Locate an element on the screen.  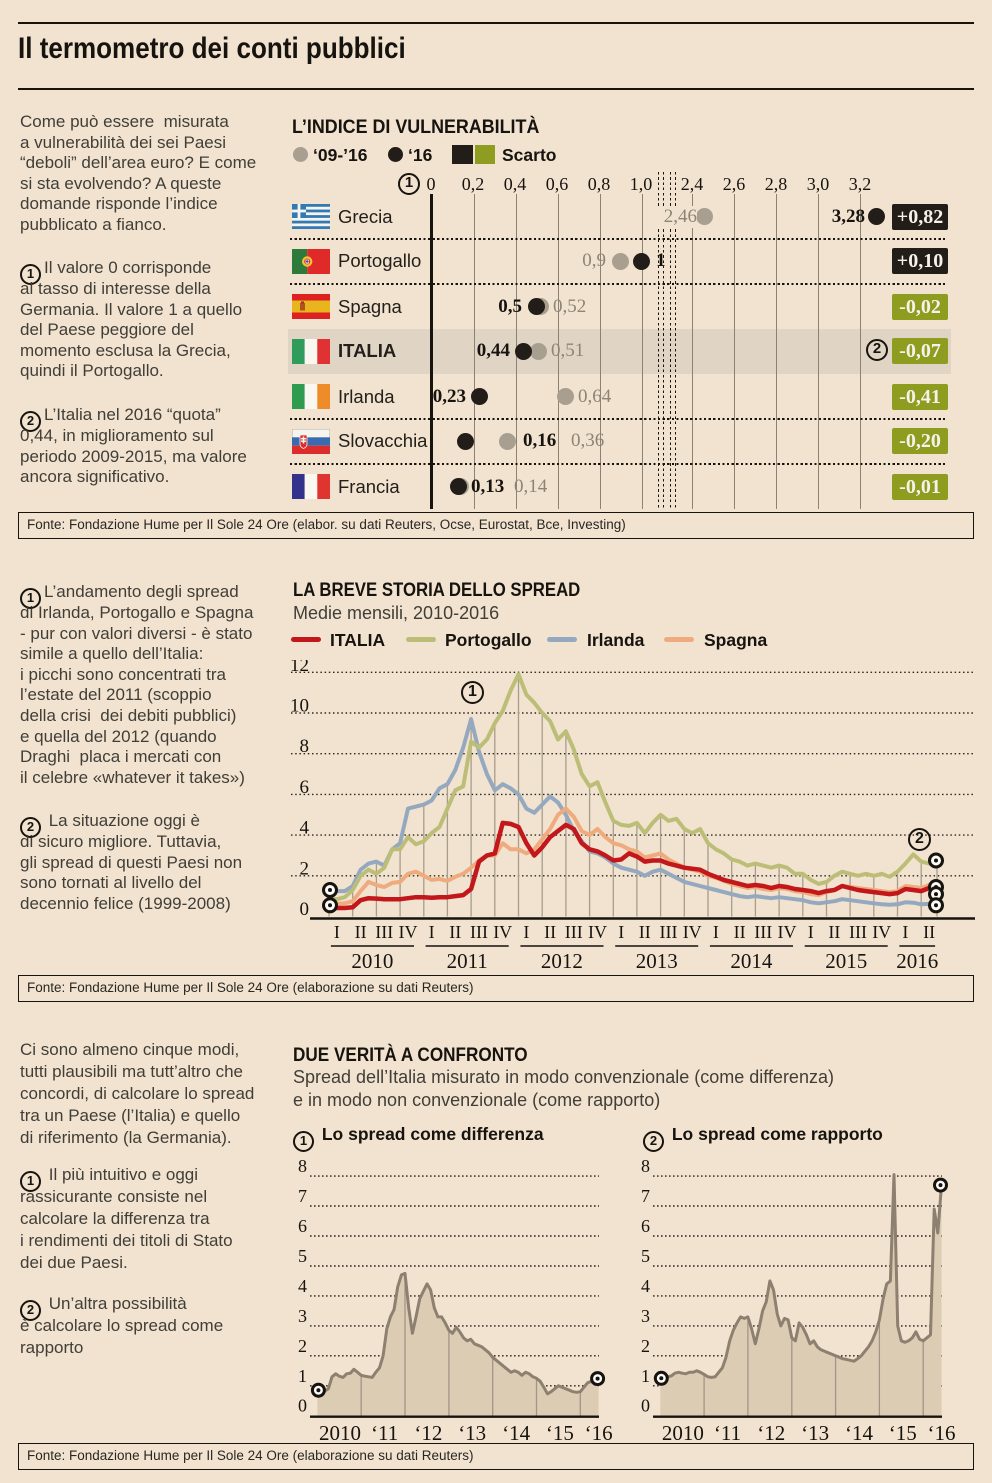
svg-text: 2011 is located at coordinates (467, 961).